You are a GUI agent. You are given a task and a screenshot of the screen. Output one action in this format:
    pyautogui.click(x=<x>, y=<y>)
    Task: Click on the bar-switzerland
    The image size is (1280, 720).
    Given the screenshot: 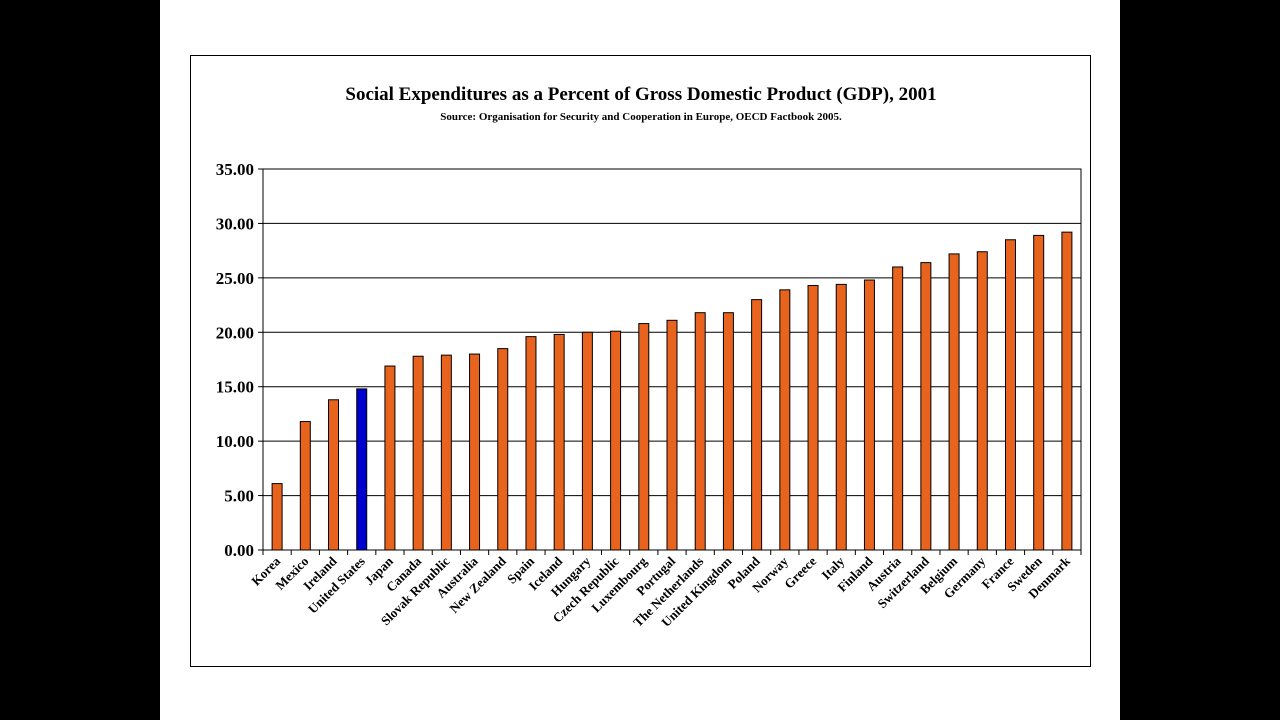 What is the action you would take?
    pyautogui.click(x=926, y=406)
    